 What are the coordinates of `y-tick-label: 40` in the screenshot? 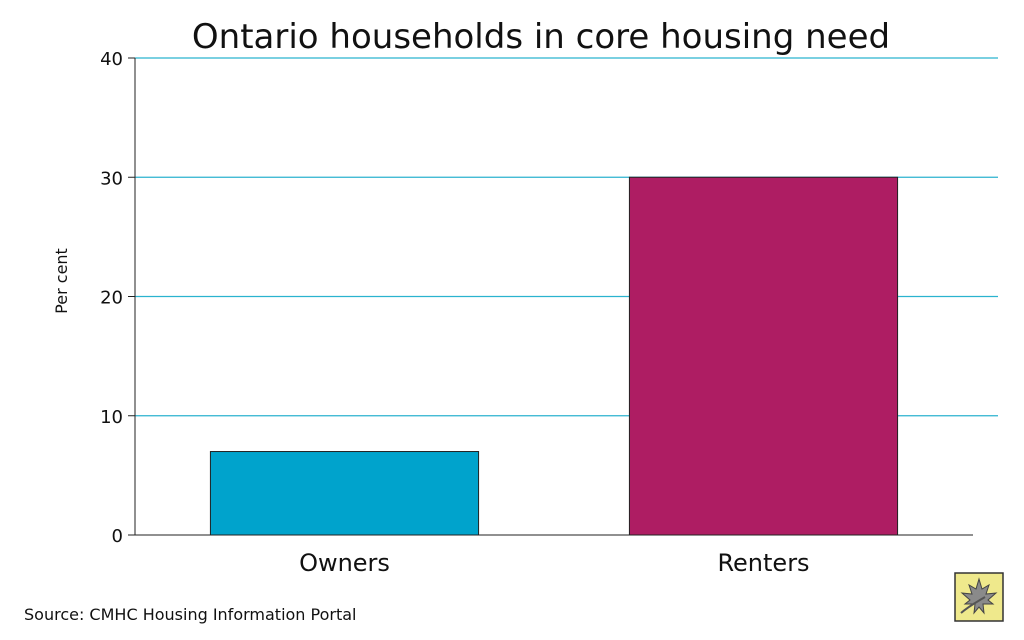 It's located at (111, 59).